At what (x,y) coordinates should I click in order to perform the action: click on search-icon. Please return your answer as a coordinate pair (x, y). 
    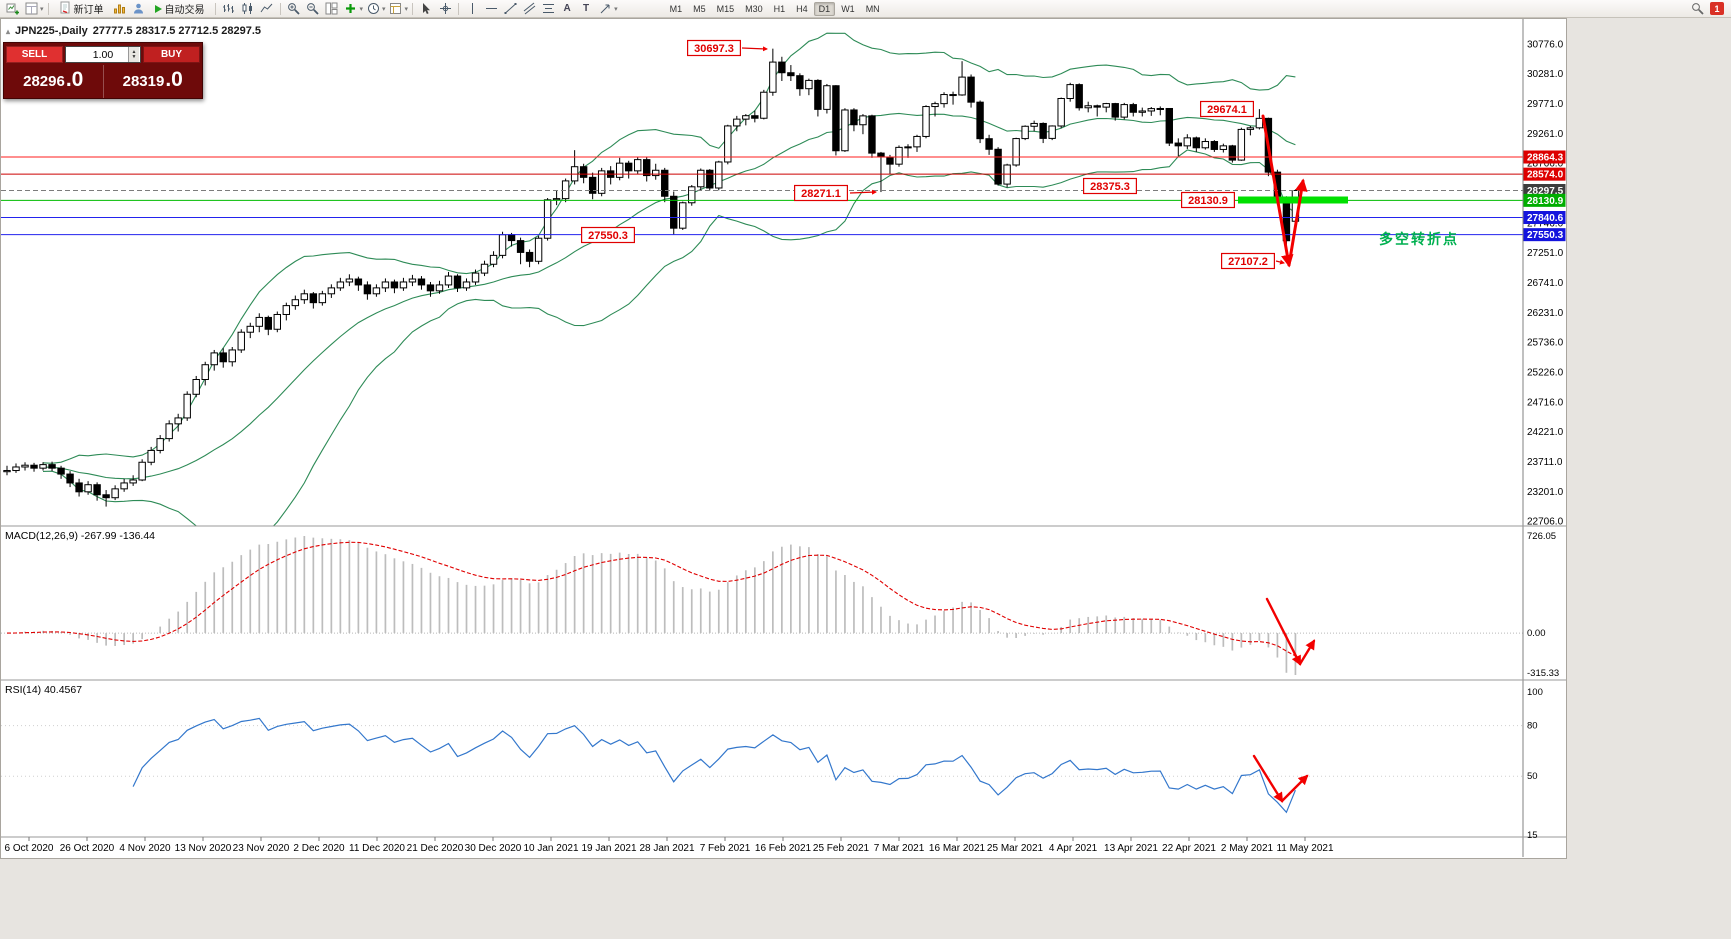
    Looking at the image, I should click on (1697, 8).